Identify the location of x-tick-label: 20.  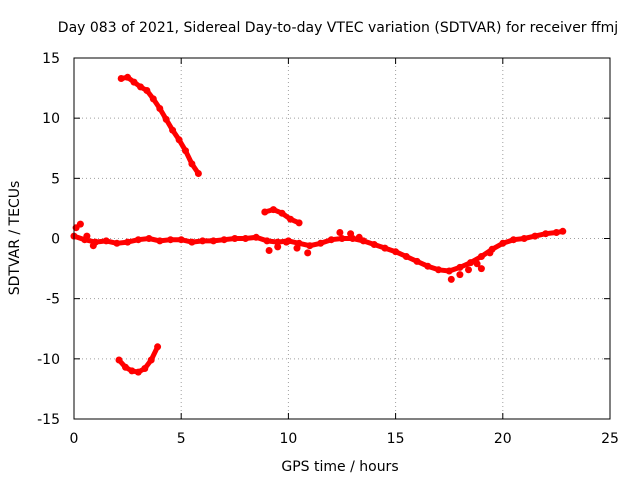
(503, 439).